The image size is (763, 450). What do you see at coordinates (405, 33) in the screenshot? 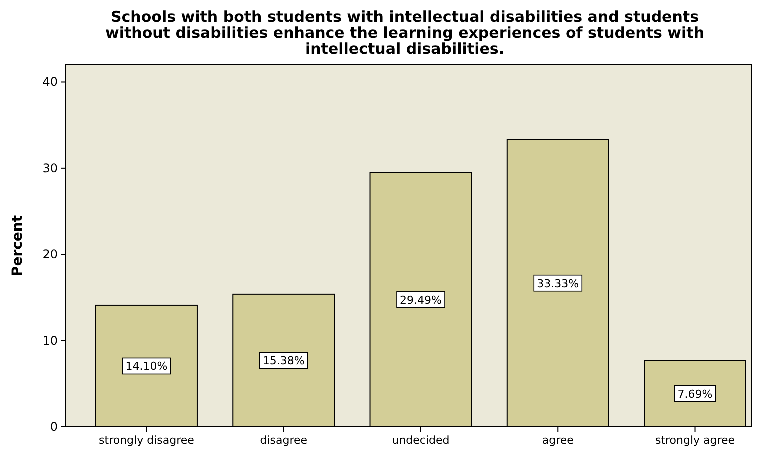
I see `chart-title: Schools with both students with intellectual disabilities and students without disabilities enhance the learning experiences of students with intellectual disabilities.` at bounding box center [405, 33].